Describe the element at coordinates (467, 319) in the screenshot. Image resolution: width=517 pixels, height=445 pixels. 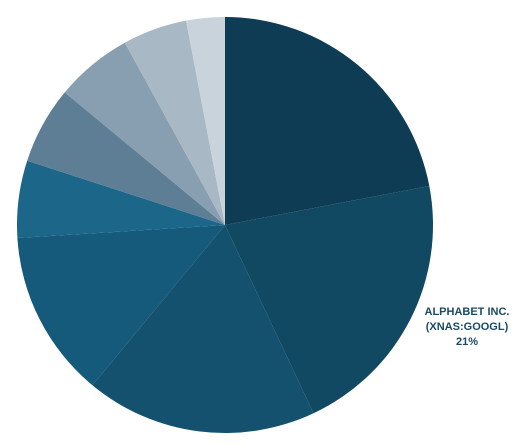
I see `category-label: ALPHABET INC. (XNAS:GOOGL)` at that location.